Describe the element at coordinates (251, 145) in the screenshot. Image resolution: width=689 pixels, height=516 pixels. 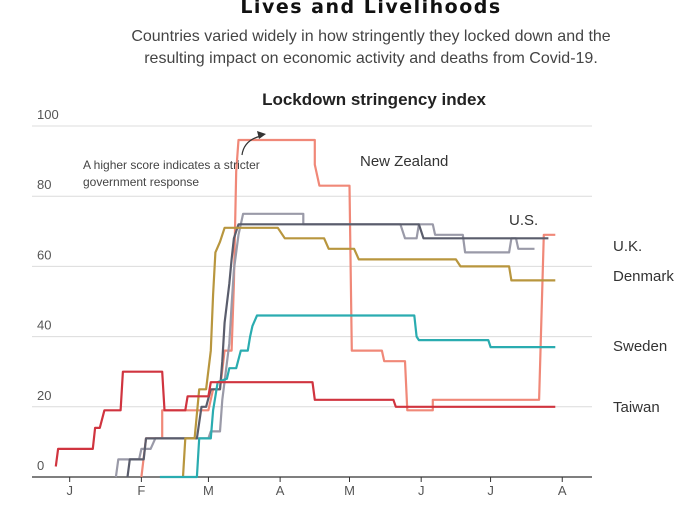
I see `annotation-arrow` at that location.